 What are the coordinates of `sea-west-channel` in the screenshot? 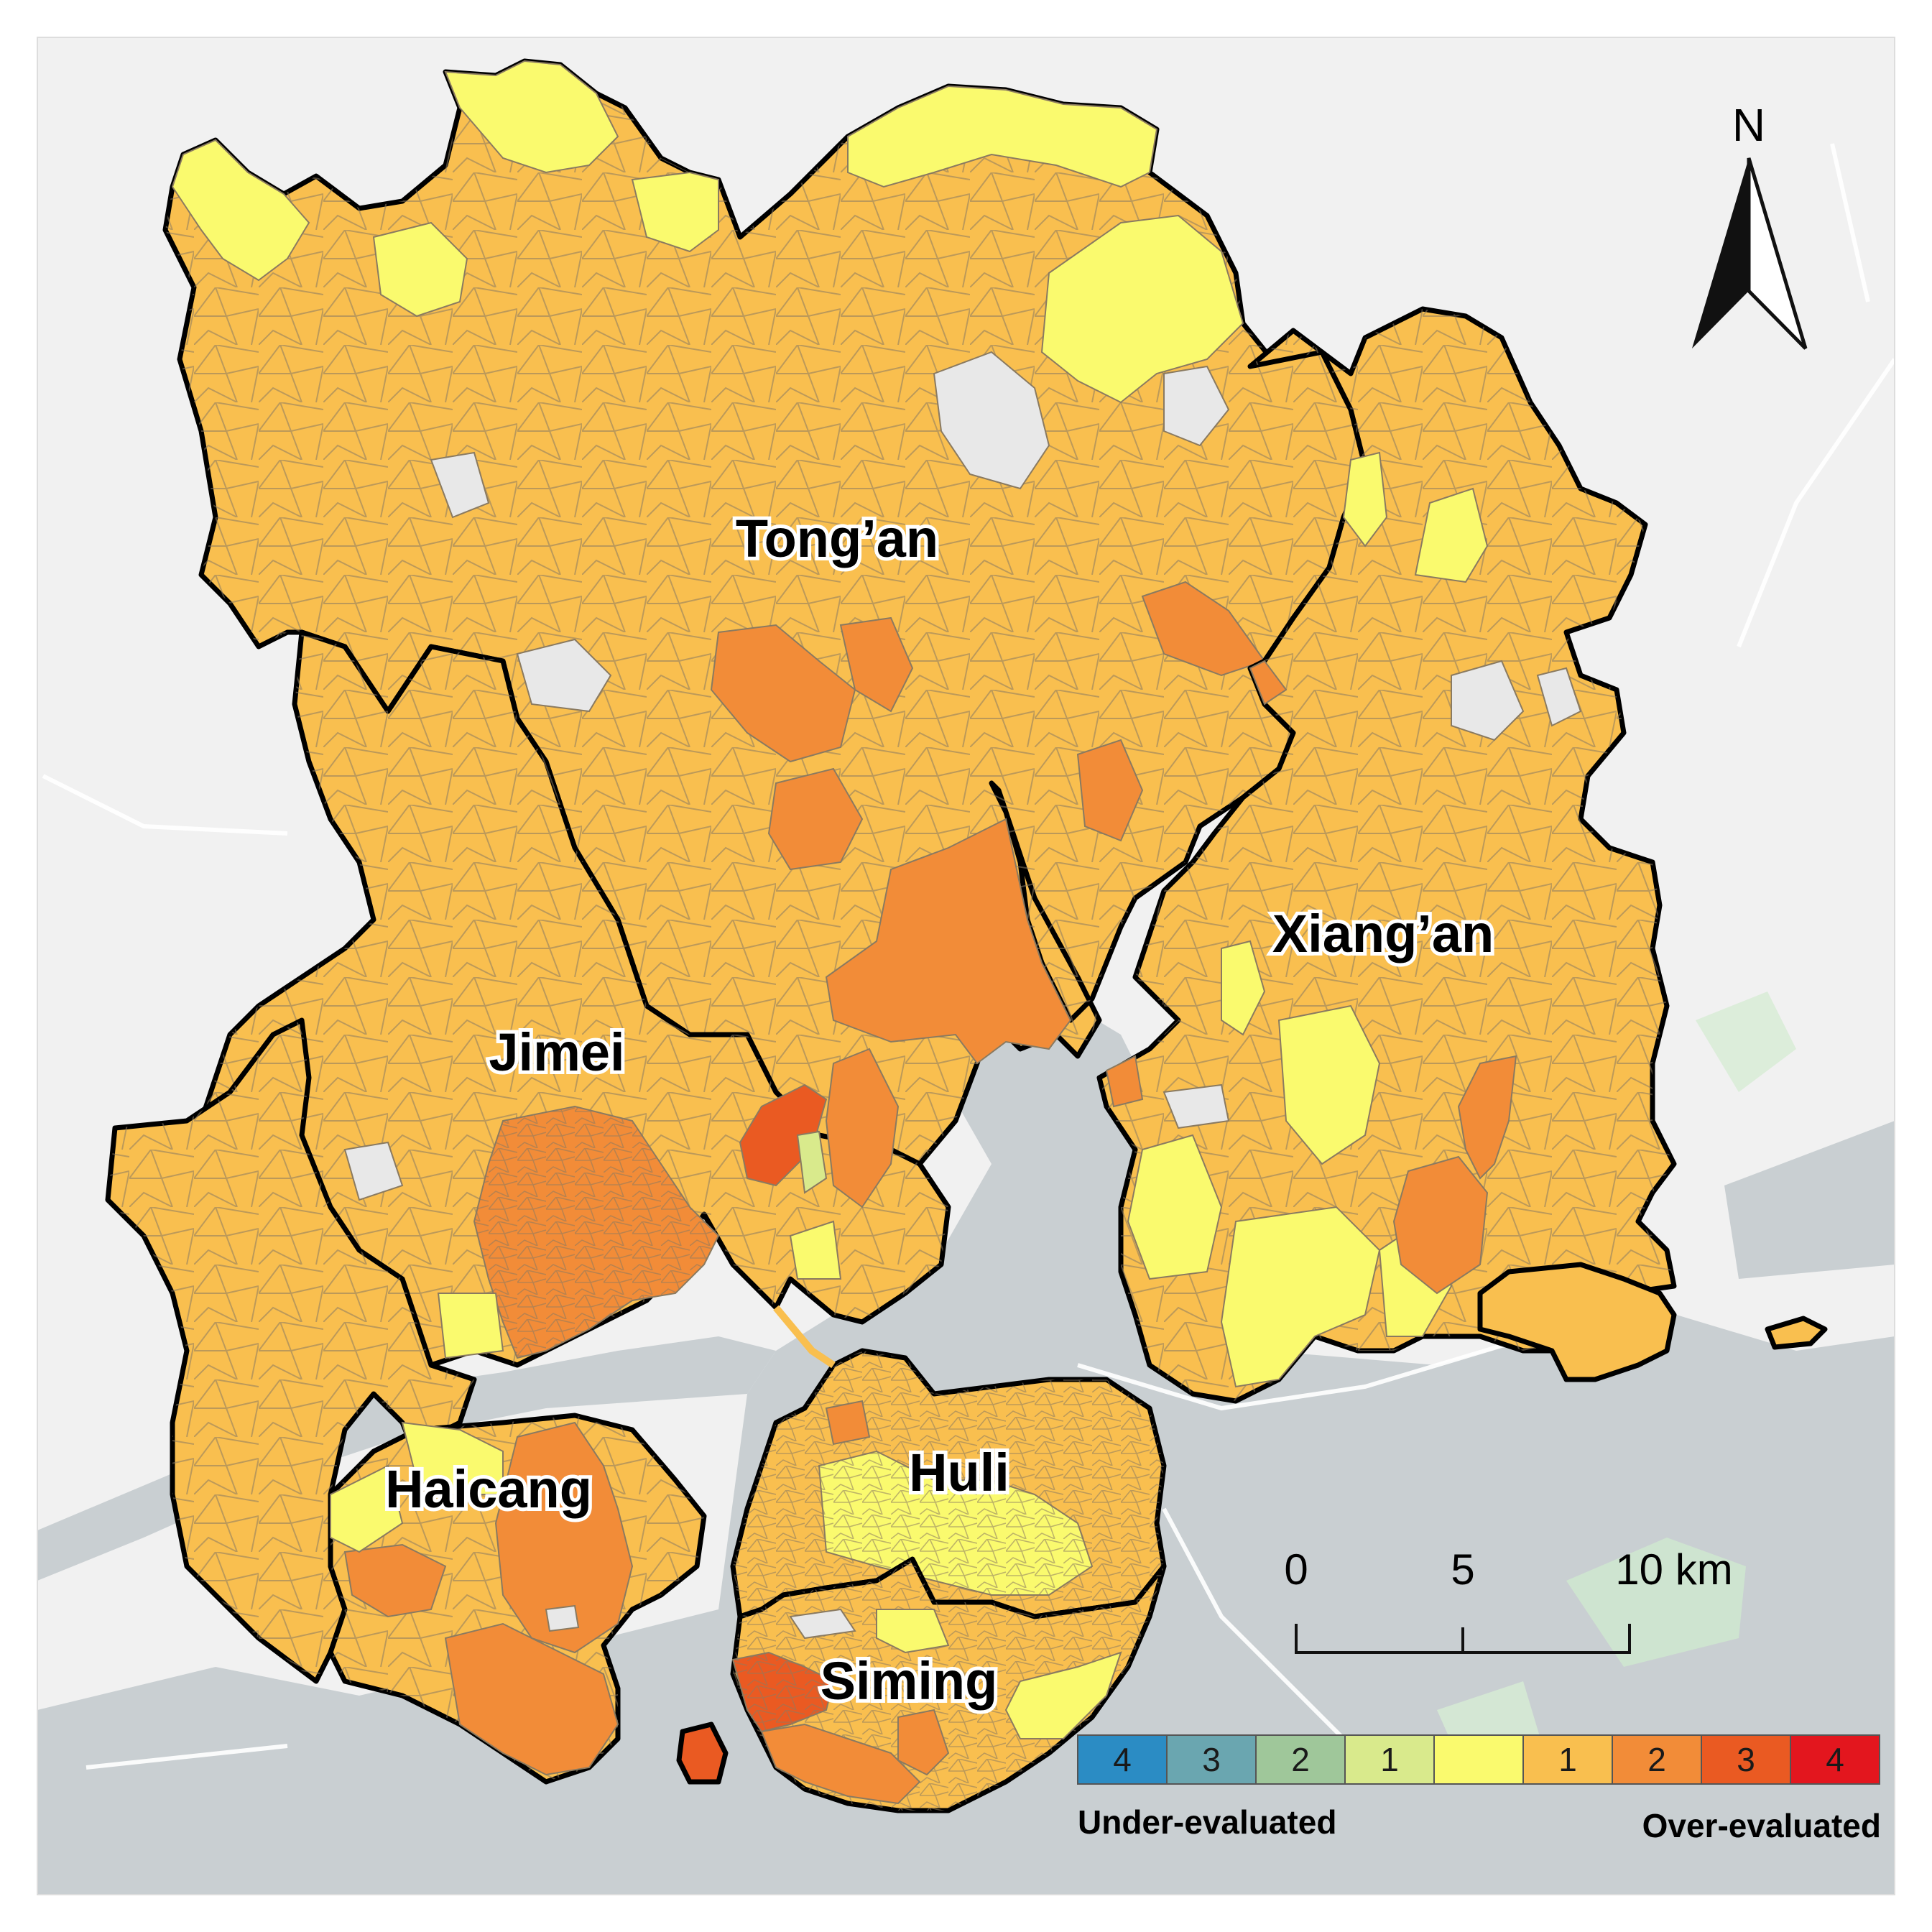 It's located at (406, 1458).